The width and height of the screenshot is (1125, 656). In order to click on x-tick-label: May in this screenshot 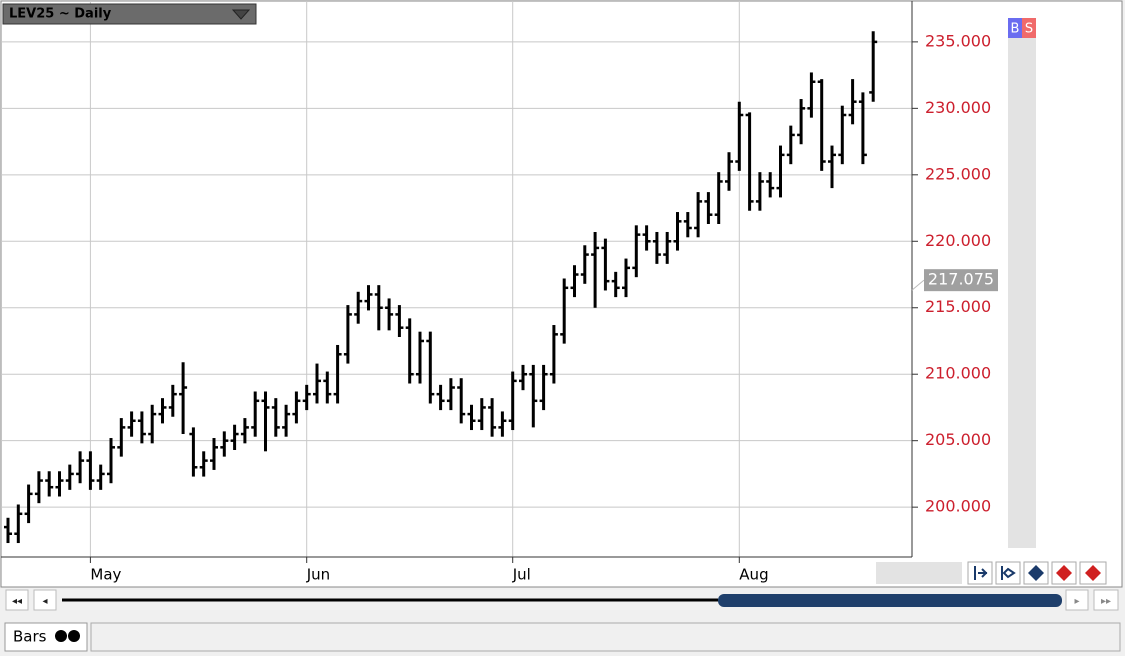, I will do `click(105, 575)`.